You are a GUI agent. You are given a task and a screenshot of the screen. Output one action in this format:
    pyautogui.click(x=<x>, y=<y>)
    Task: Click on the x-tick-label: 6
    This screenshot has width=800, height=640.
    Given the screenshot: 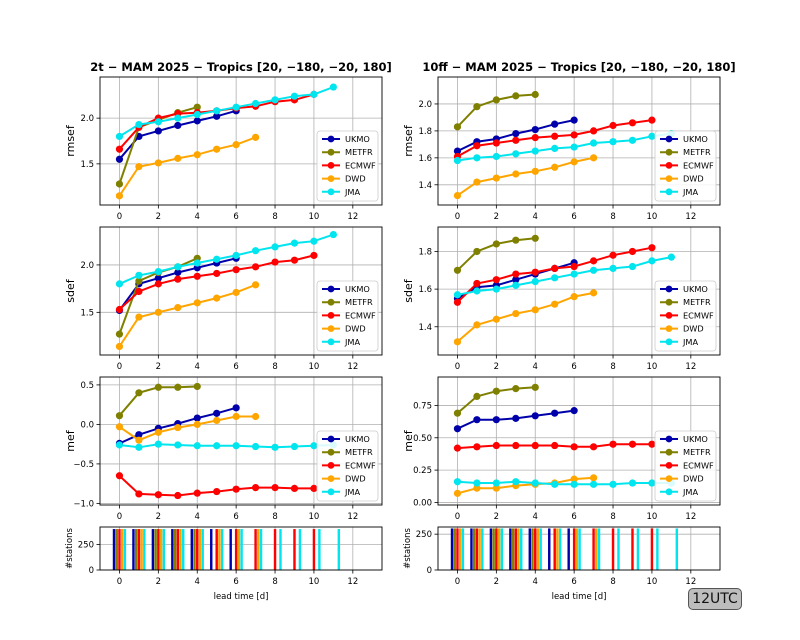 What is the action you would take?
    pyautogui.click(x=235, y=217)
    